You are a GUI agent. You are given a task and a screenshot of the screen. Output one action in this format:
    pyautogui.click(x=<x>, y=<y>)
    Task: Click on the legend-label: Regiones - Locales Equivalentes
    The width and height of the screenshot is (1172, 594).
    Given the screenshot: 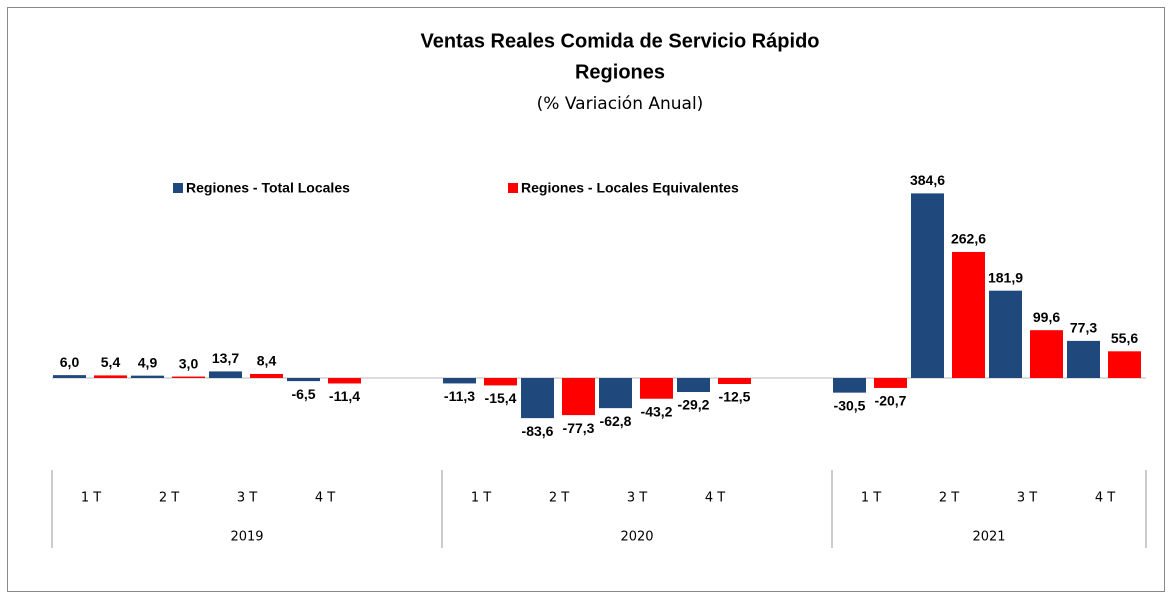 What is the action you would take?
    pyautogui.click(x=630, y=188)
    